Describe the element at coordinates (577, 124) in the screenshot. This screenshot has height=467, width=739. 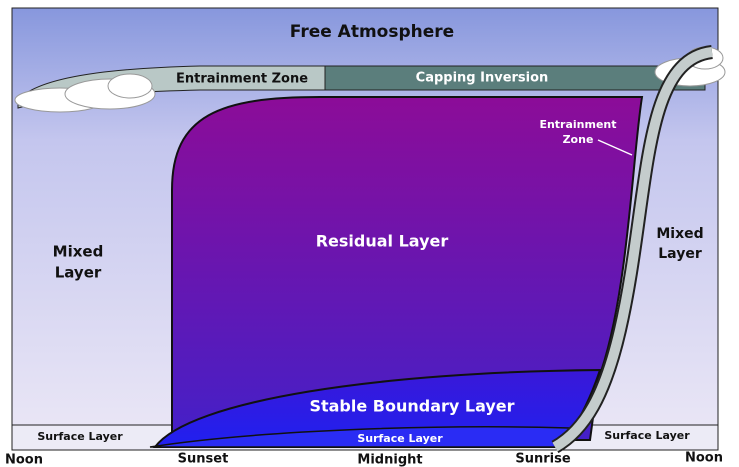
I see `label: Entrainment` at that location.